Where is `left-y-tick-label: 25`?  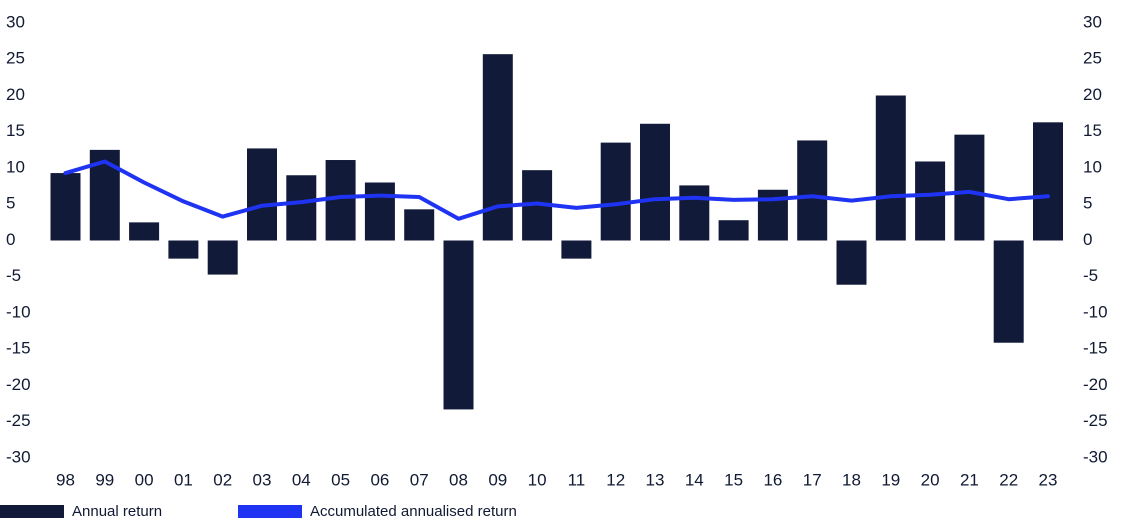 left-y-tick-label: 25 is located at coordinates (15, 58).